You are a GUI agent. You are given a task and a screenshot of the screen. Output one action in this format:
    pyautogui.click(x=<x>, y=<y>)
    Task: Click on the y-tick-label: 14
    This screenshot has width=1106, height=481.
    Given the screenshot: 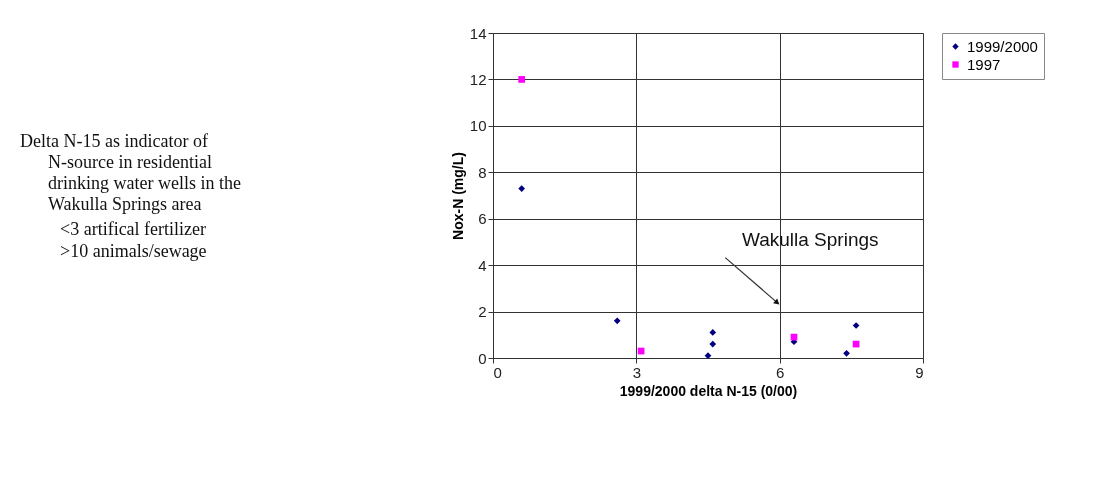 What is the action you would take?
    pyautogui.click(x=478, y=33)
    